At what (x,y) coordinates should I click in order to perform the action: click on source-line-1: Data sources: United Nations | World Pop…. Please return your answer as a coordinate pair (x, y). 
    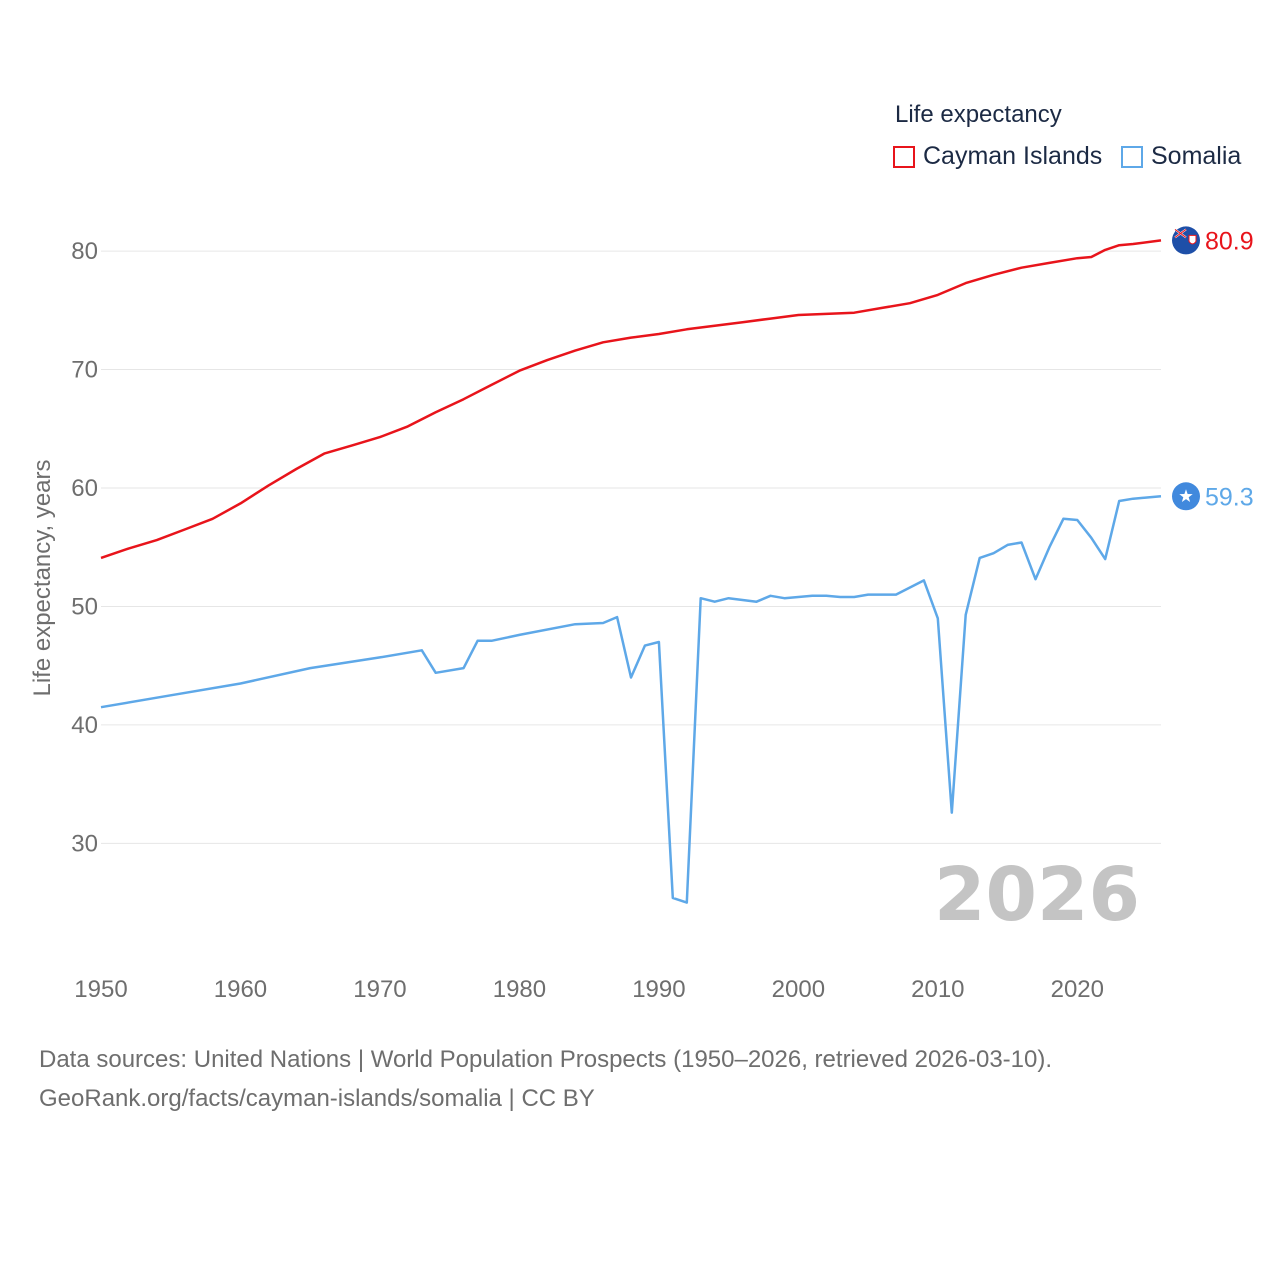
    Looking at the image, I should click on (546, 1059).